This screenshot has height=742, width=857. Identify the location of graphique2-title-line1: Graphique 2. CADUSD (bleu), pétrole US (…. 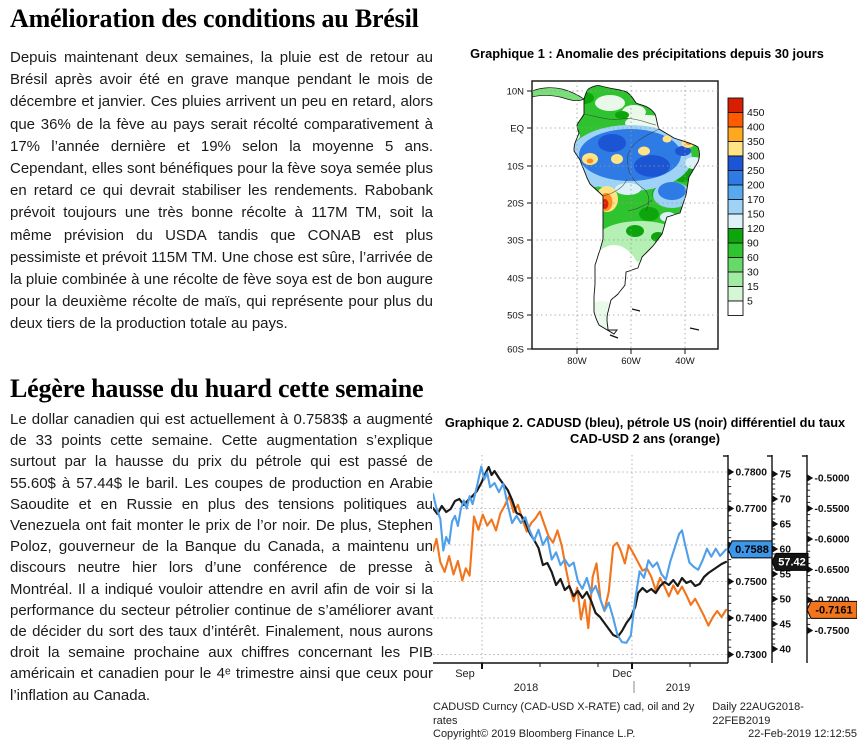
(645, 422).